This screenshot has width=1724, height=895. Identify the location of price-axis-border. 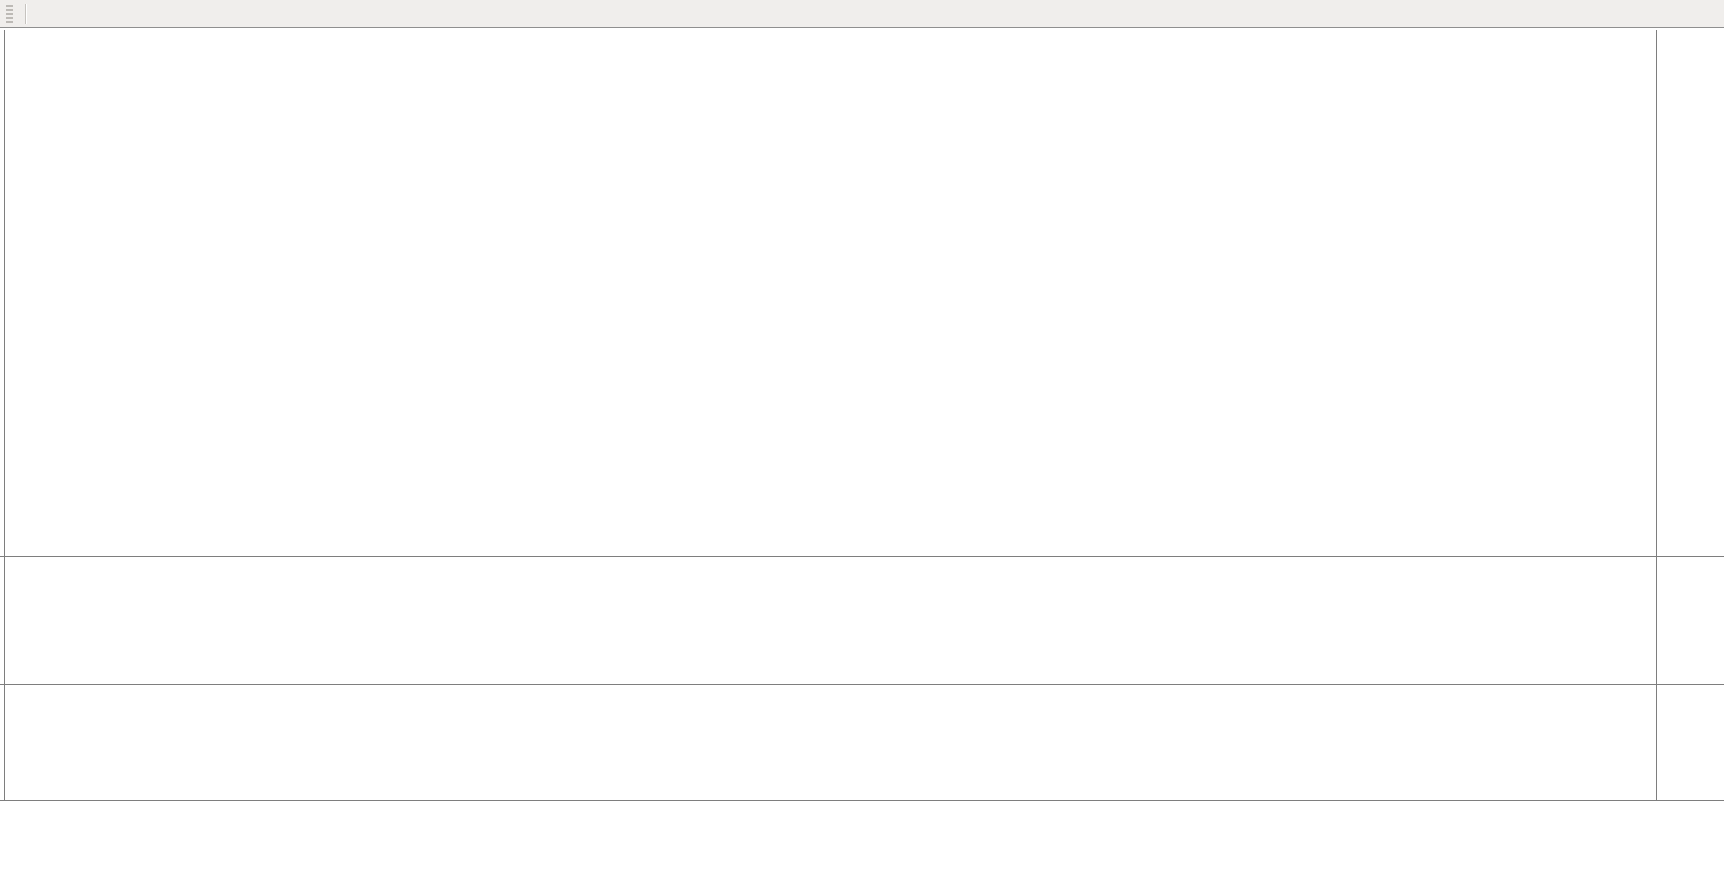
(1656, 415).